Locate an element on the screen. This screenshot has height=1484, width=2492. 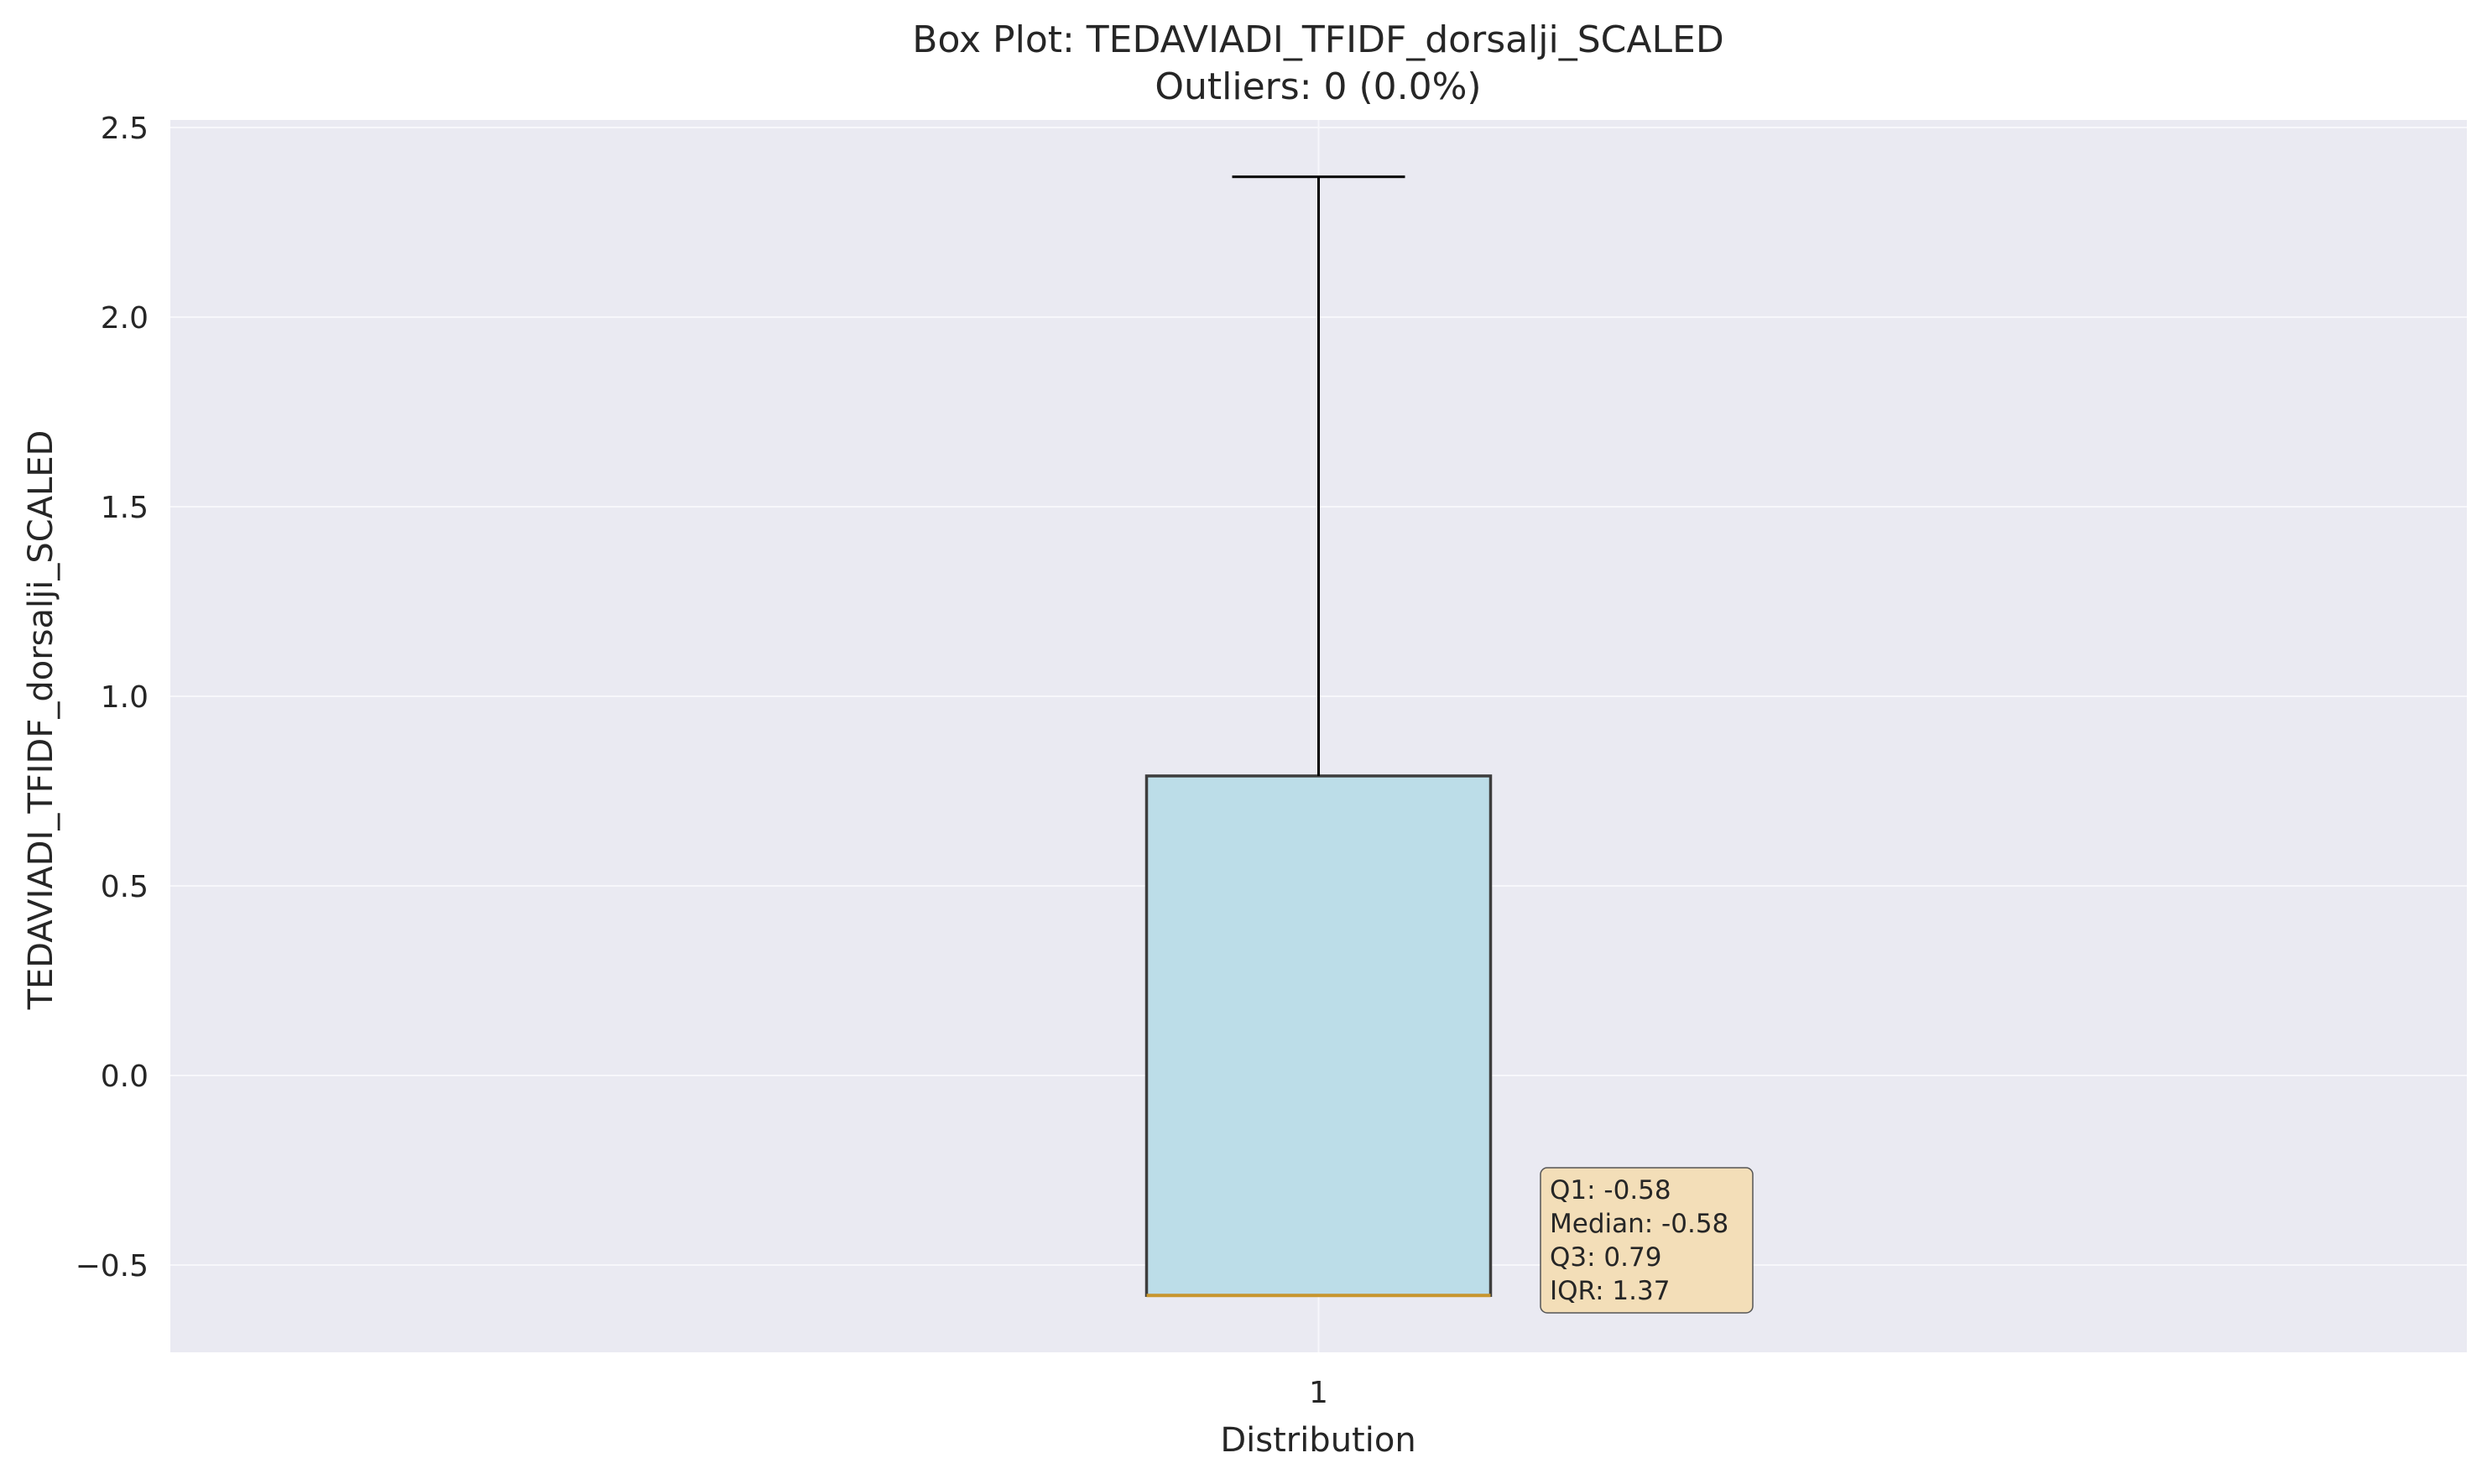
box-series is located at coordinates (1319, 736).